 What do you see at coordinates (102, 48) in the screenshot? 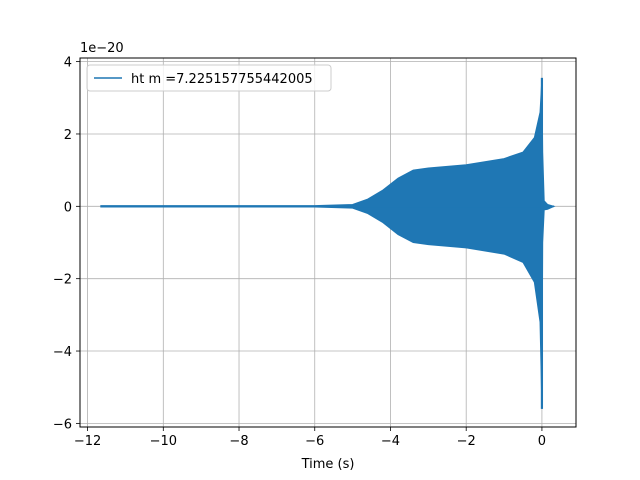
I see `y-offset-label: 1e−20` at bounding box center [102, 48].